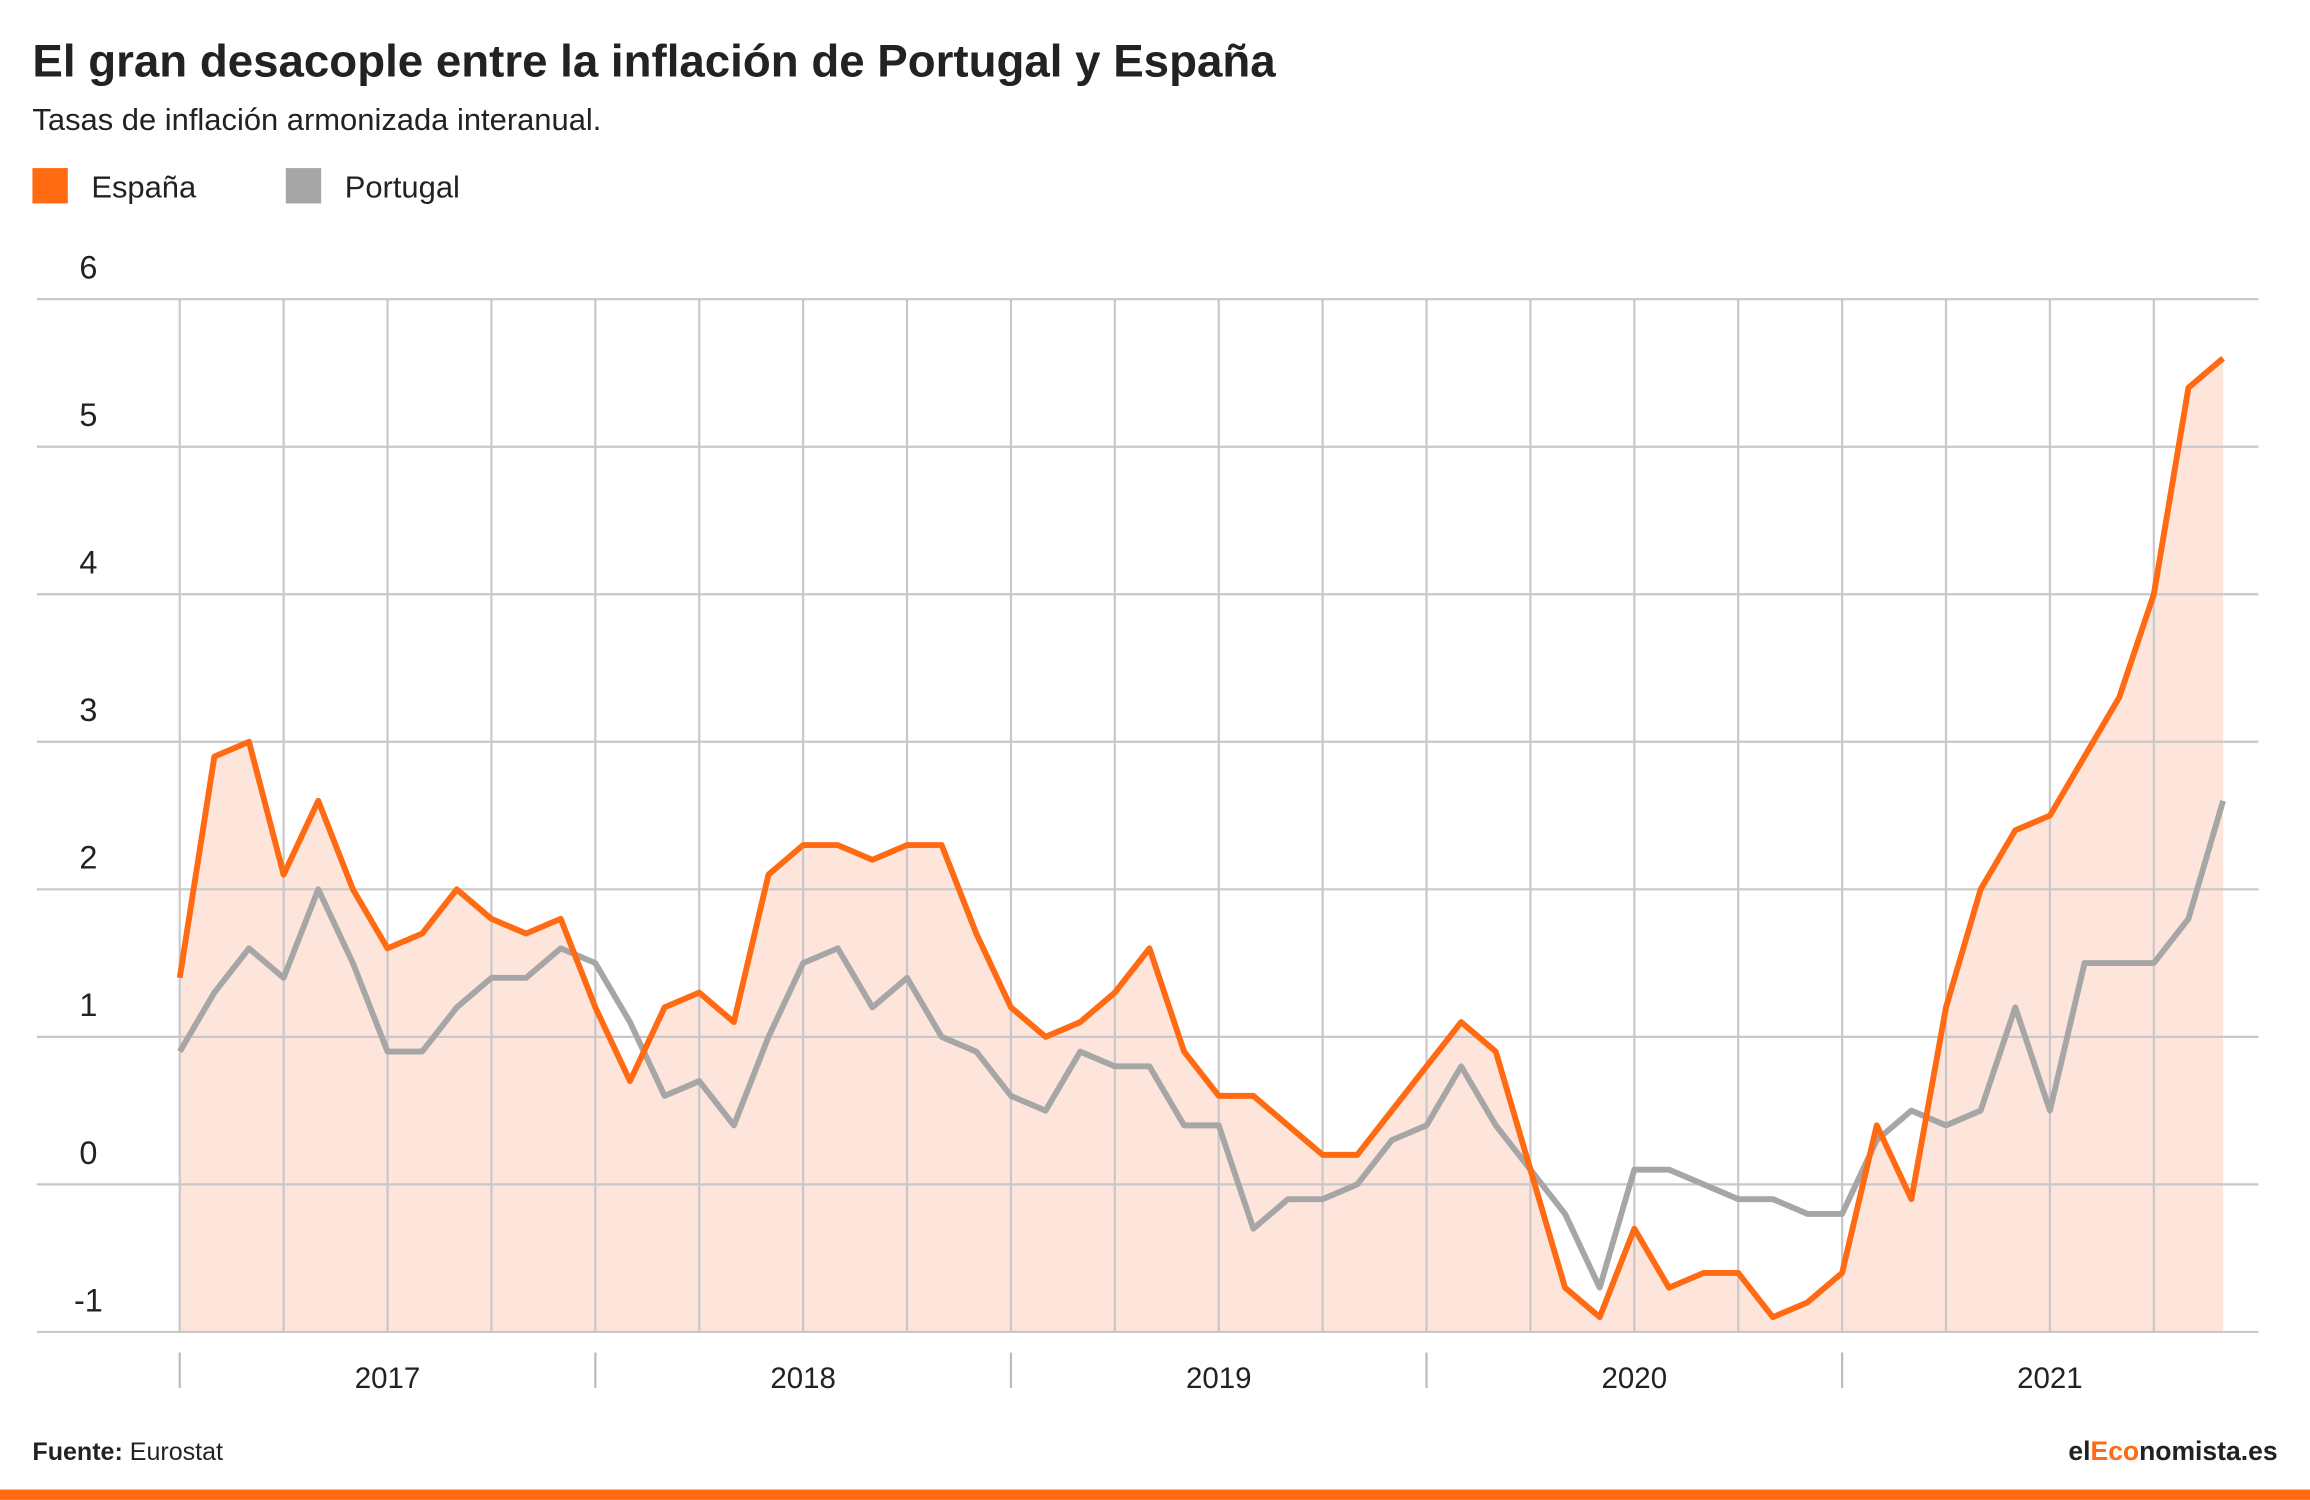  What do you see at coordinates (176, 1452) in the screenshot?
I see `source-name: Eurostat` at bounding box center [176, 1452].